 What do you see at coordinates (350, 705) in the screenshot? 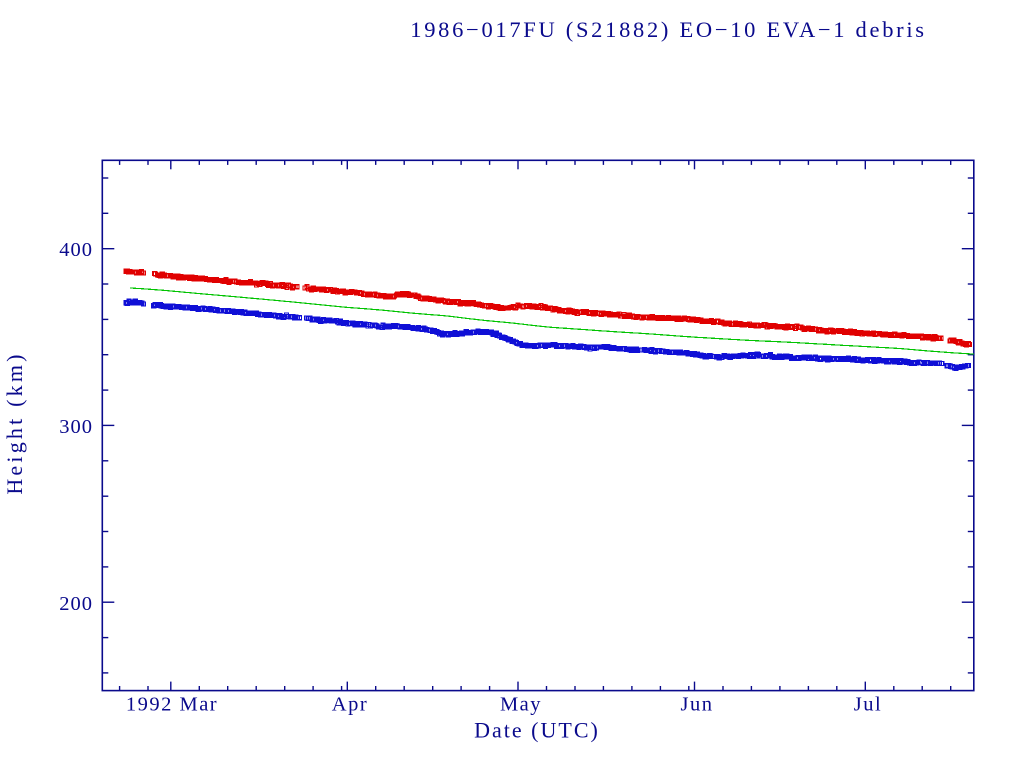
I see `svg-text: Apr` at bounding box center [350, 705].